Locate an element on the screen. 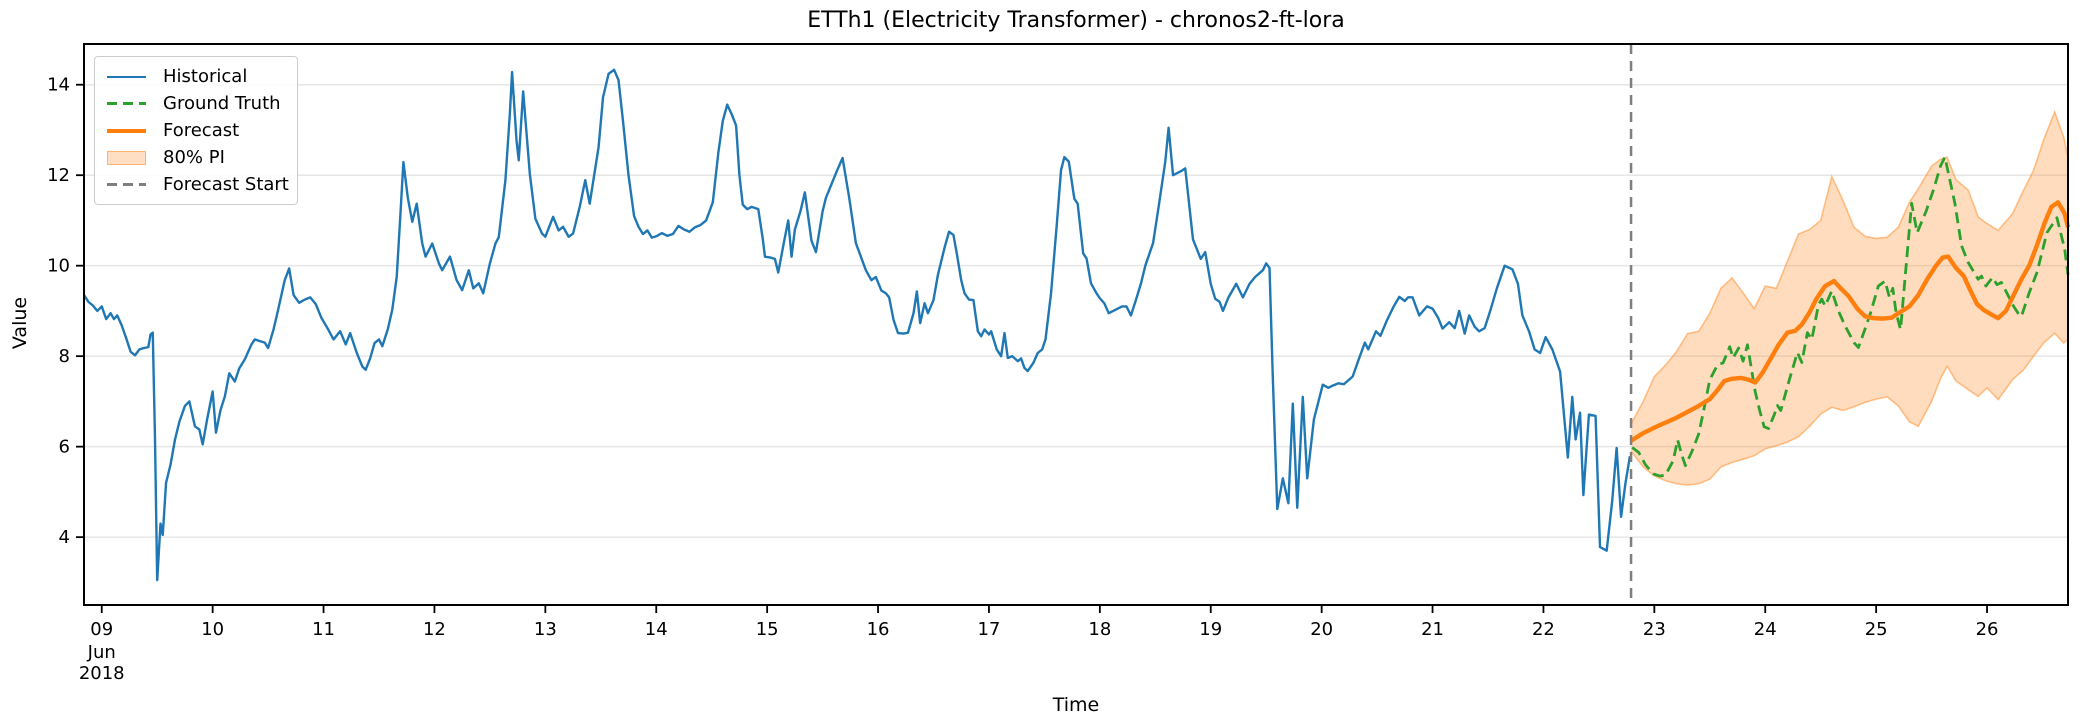 This screenshot has width=2084, height=728. x-tick-label: 14 is located at coordinates (656, 629).